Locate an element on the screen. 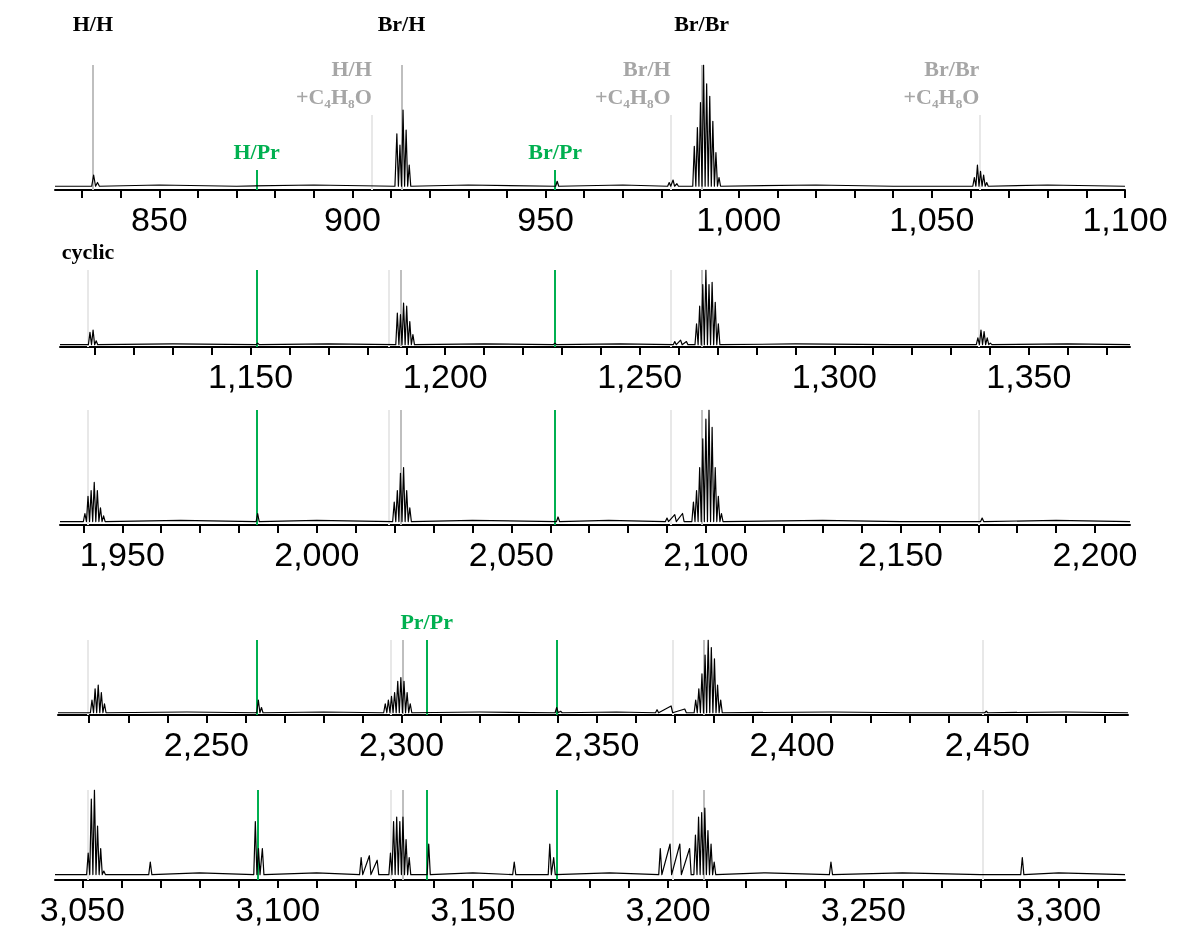 Image resolution: width=1180 pixels, height=944 pixels. ref-line-label: Br/H +C₄H₈O is located at coordinates (632, 82).